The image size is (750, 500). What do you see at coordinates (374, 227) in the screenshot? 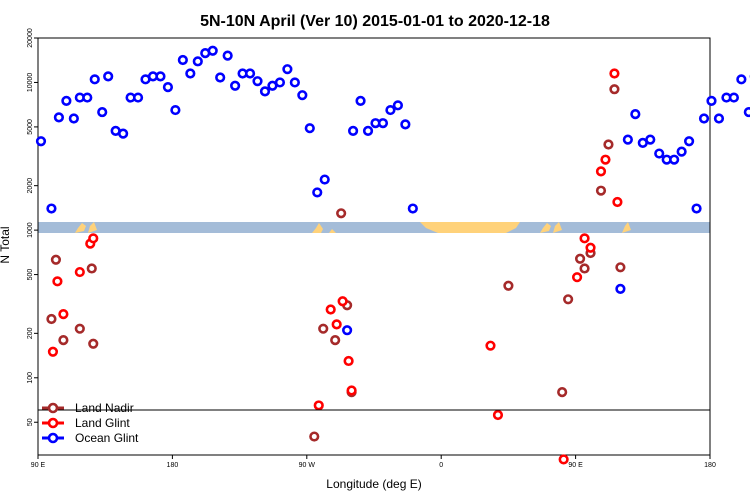
I see `ocean-band` at bounding box center [374, 227].